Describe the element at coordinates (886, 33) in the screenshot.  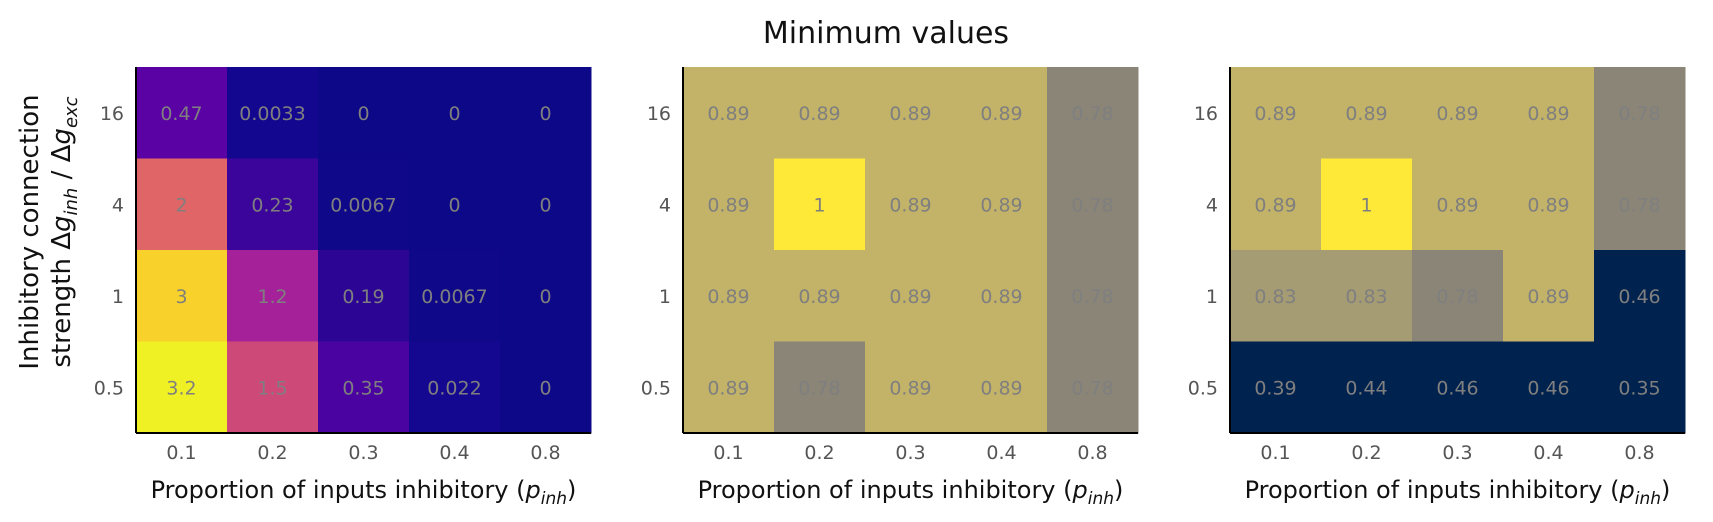
I see `figure-title: Minimum values` at that location.